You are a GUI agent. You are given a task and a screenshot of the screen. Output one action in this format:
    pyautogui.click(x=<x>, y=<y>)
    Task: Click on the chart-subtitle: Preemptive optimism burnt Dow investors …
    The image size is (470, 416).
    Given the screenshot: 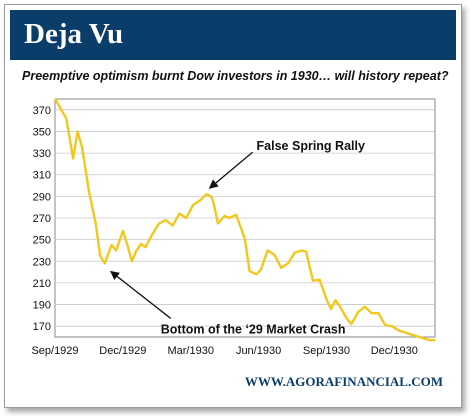 What is the action you would take?
    pyautogui.click(x=235, y=76)
    